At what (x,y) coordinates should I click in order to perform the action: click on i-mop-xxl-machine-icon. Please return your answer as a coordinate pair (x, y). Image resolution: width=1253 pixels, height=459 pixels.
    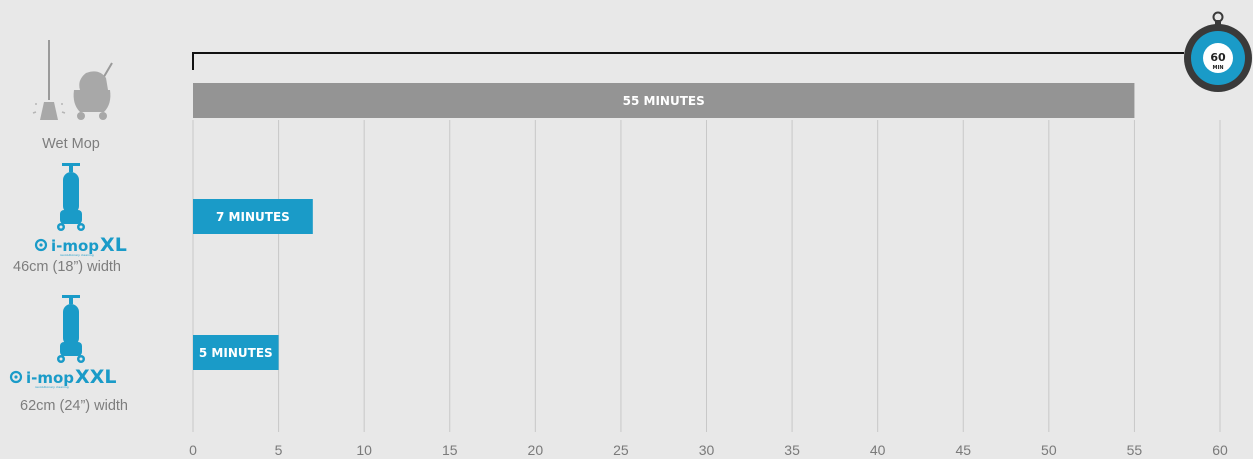
    Looking at the image, I should click on (71, 329).